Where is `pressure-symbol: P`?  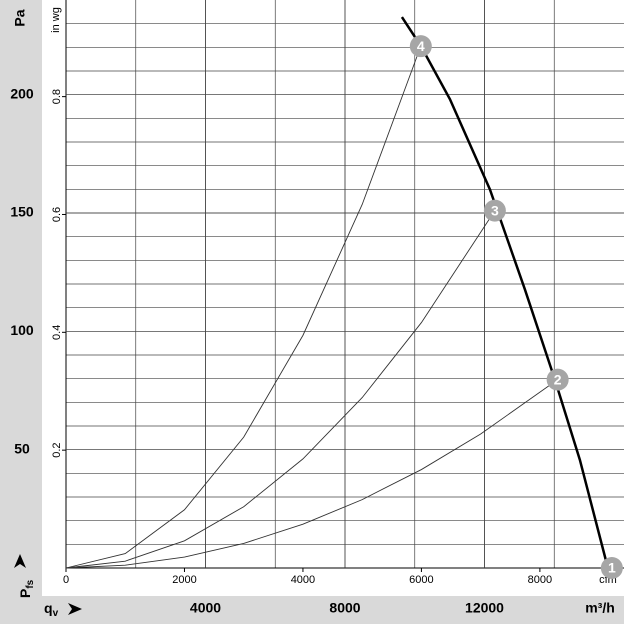 pressure-symbol: P is located at coordinates (25, 593).